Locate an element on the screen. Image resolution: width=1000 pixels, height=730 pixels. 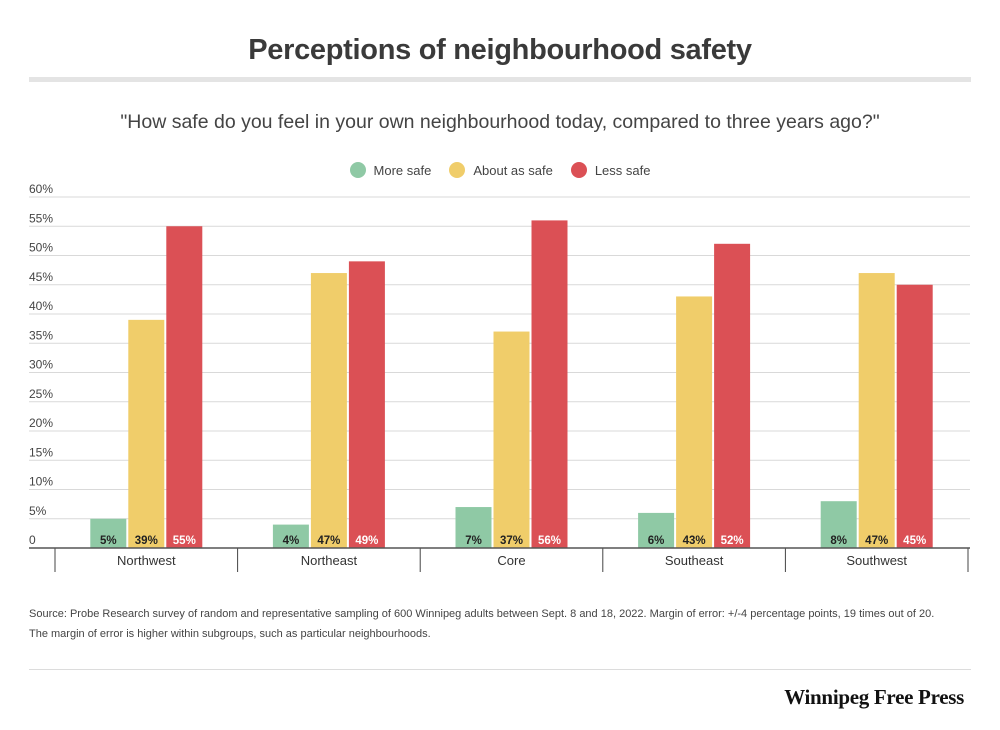
x-tick-label: Southwest is located at coordinates (876, 560).